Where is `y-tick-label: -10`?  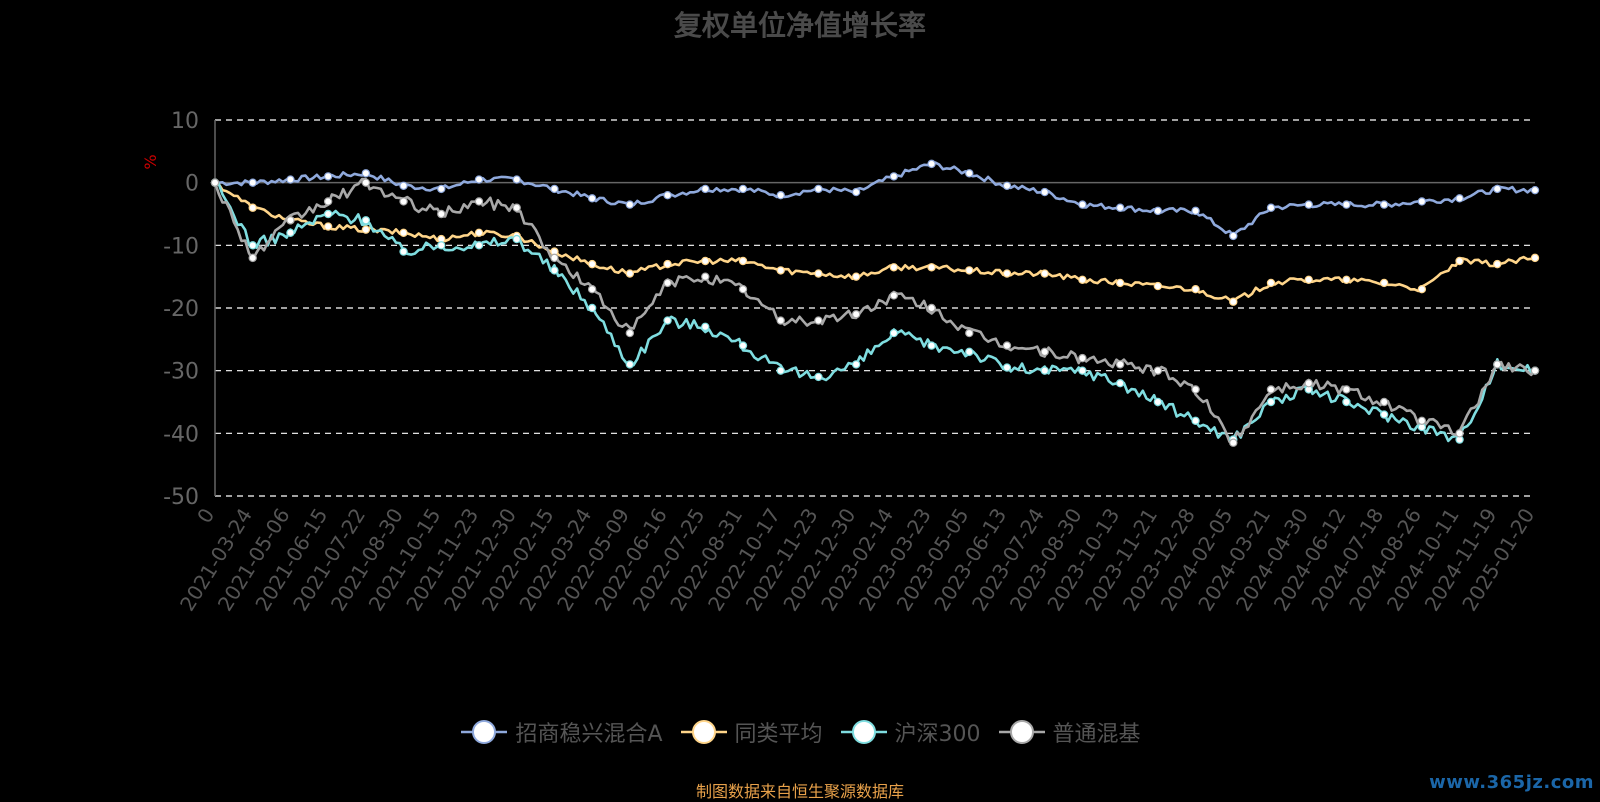 y-tick-label: -10 is located at coordinates (181, 246).